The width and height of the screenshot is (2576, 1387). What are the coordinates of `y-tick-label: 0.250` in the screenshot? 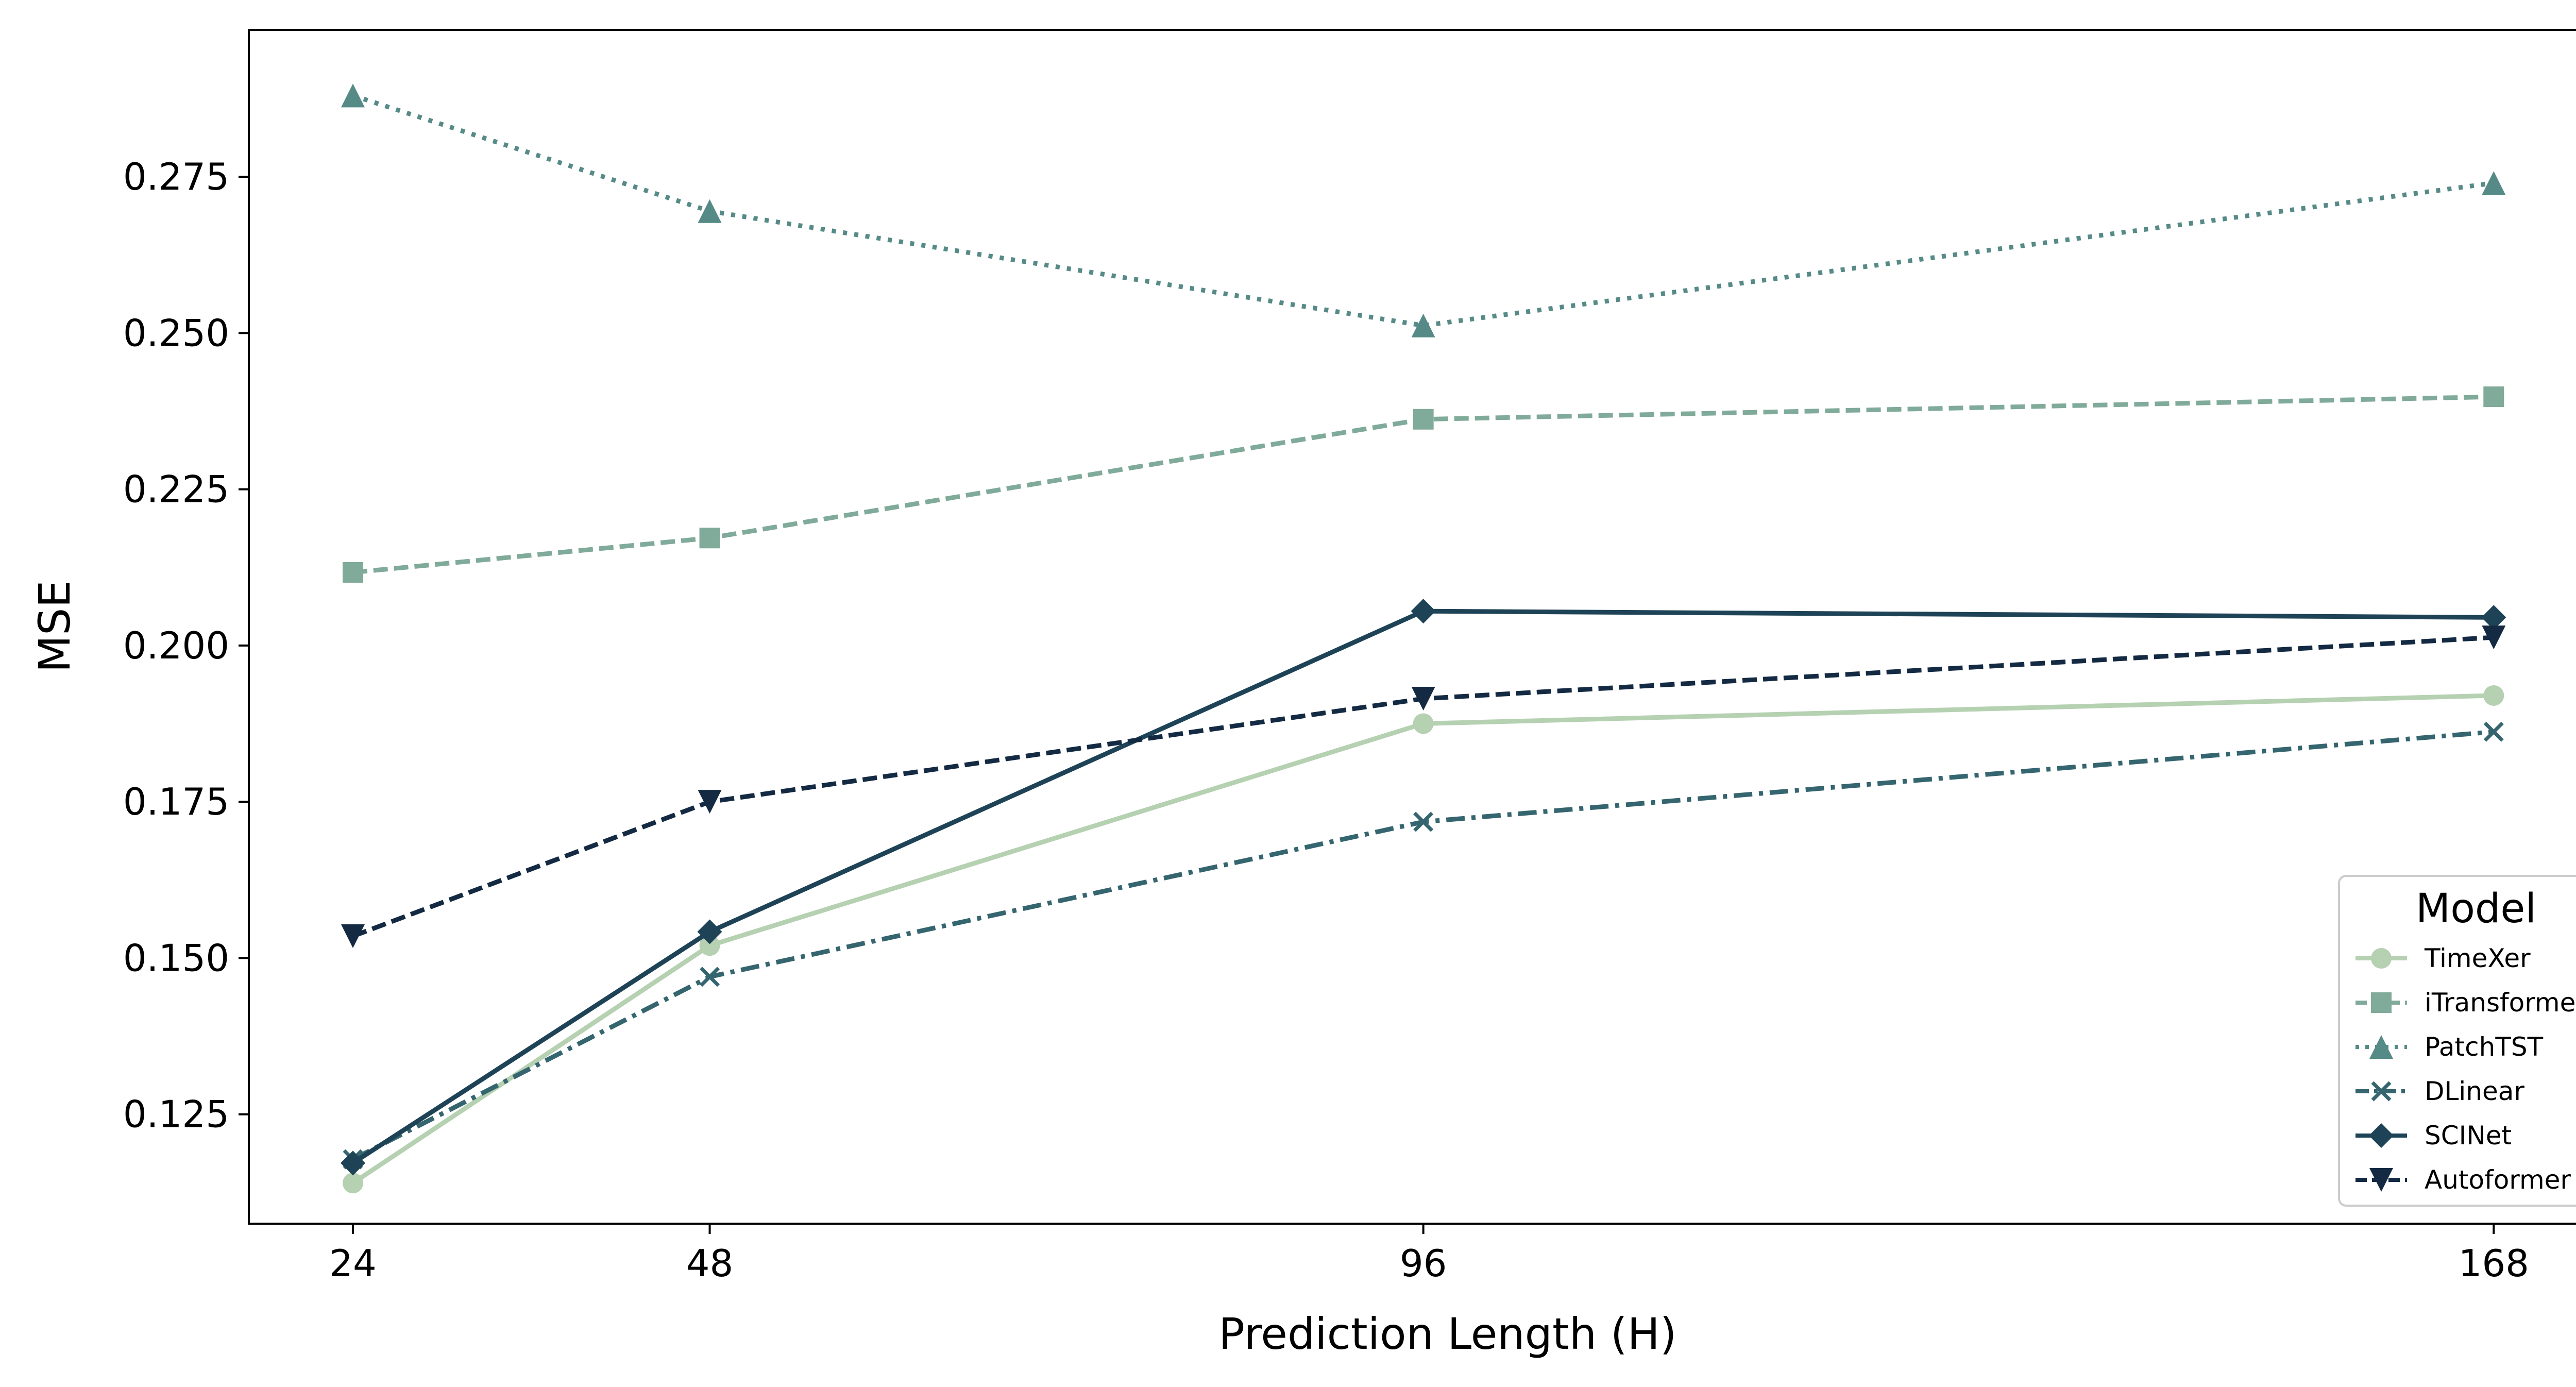 It's located at (176, 332).